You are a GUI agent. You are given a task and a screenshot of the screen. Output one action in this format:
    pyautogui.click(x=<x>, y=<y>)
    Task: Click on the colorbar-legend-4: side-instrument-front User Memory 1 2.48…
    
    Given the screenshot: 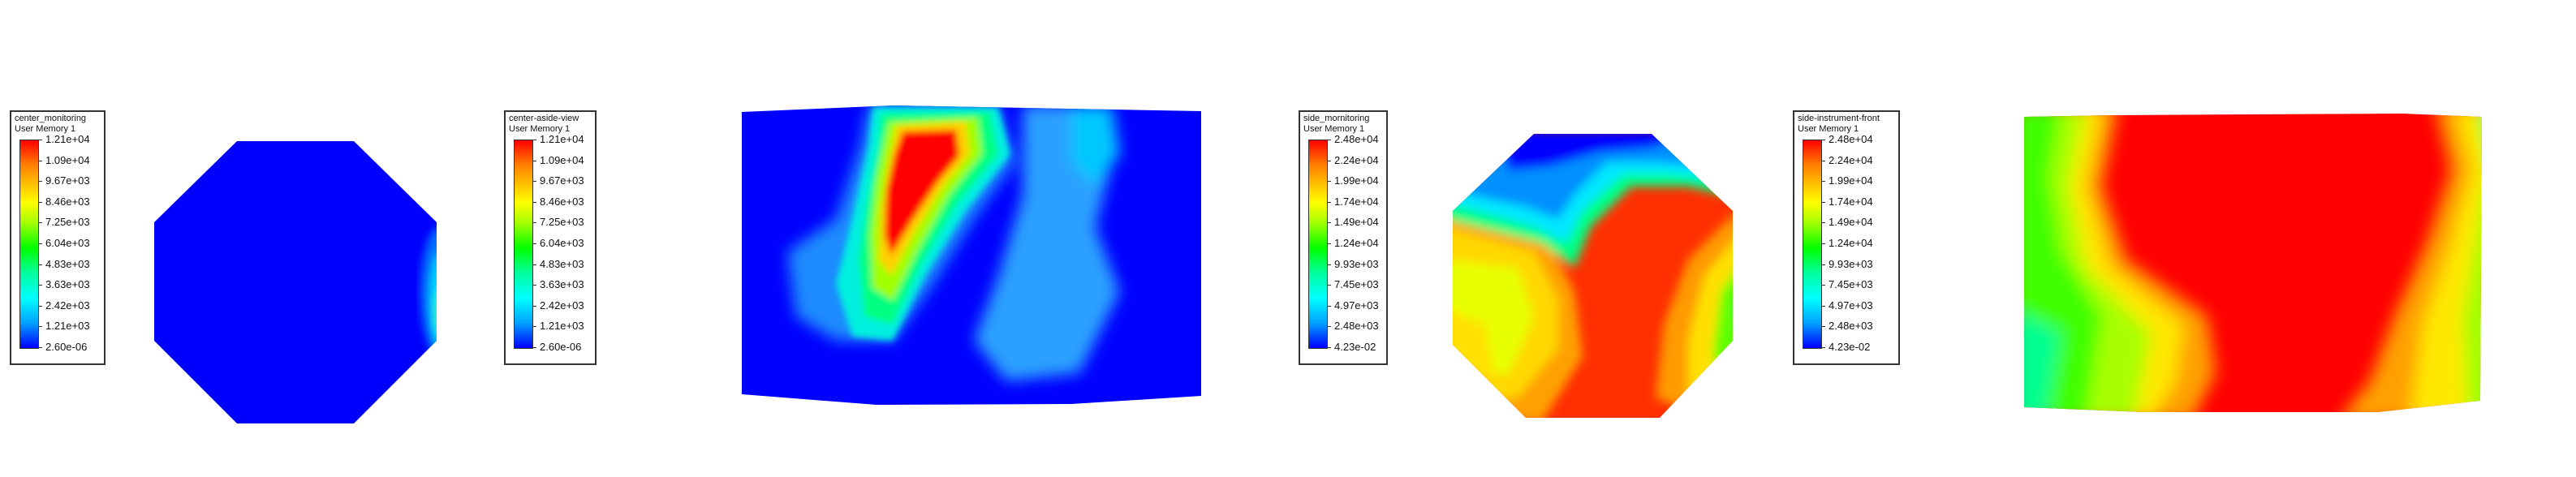 What is the action you would take?
    pyautogui.click(x=1847, y=237)
    